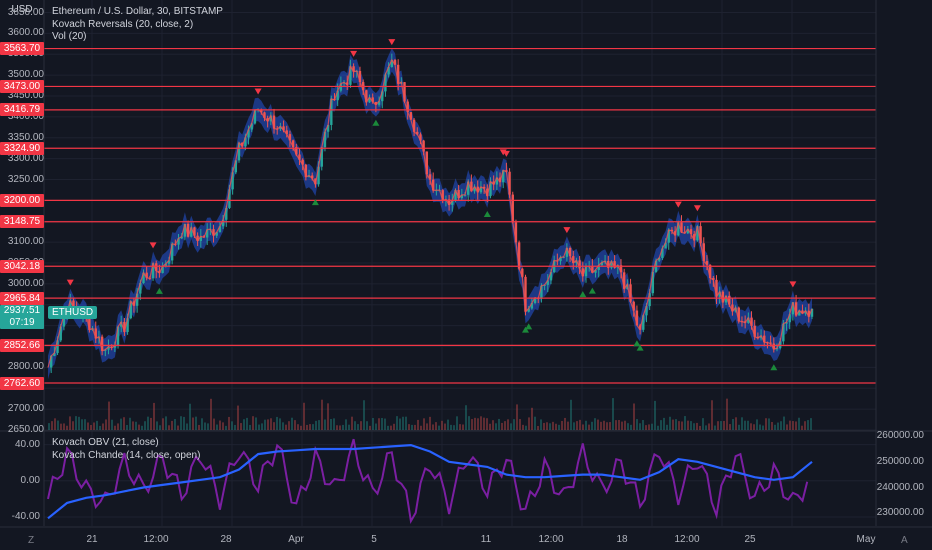 Image resolution: width=932 pixels, height=550 pixels. What do you see at coordinates (126, 455) in the screenshot?
I see `indicator-legend-chande: Kovach Chande (14, close, open)` at bounding box center [126, 455].